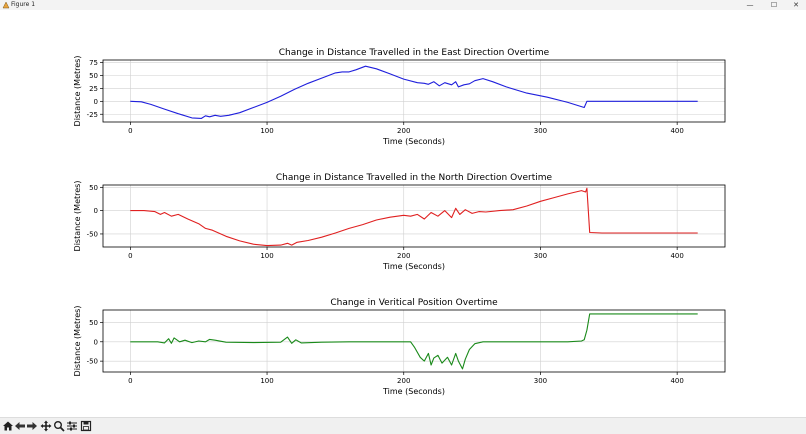  Describe the element at coordinates (8, 426) in the screenshot. I see `home-icon` at that location.